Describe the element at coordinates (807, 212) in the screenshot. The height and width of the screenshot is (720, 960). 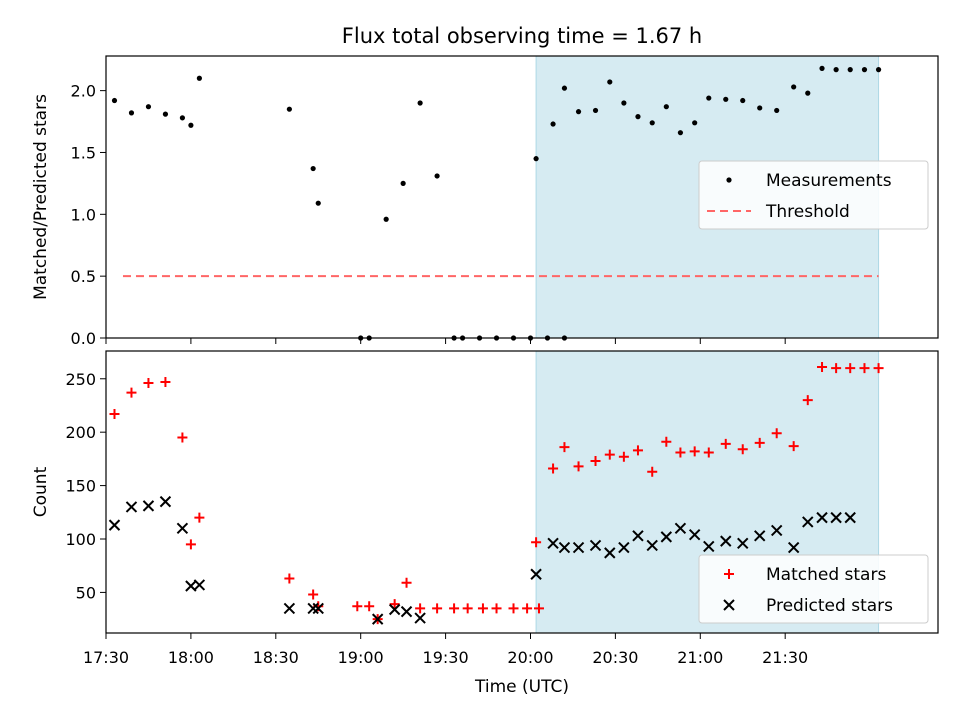
I see `legend-label: Threshold` at that location.